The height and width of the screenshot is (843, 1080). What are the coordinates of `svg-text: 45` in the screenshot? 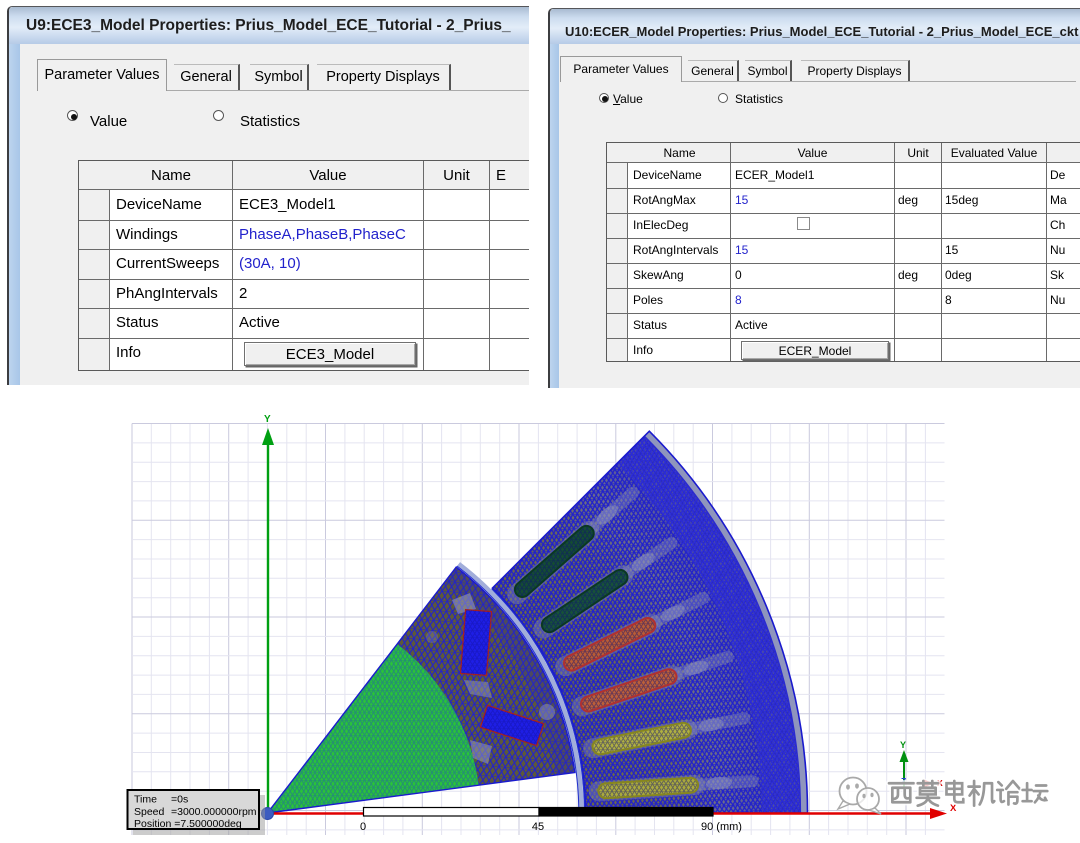 It's located at (538, 827).